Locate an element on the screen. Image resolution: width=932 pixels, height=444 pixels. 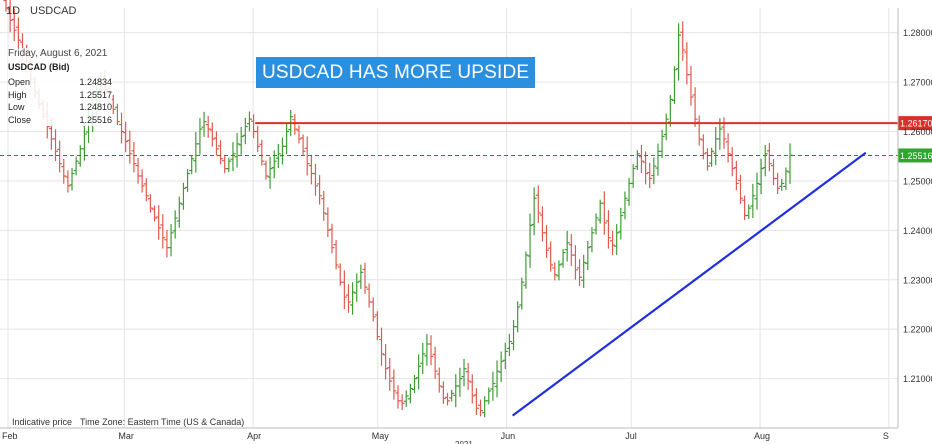
resistance-label: 1.26170 is located at coordinates (916, 124).